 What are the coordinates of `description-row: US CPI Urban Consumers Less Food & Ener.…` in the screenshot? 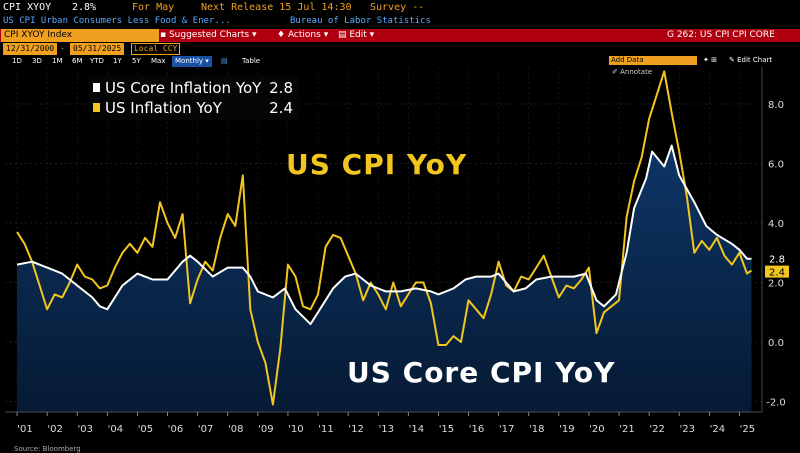 It's located at (400, 21).